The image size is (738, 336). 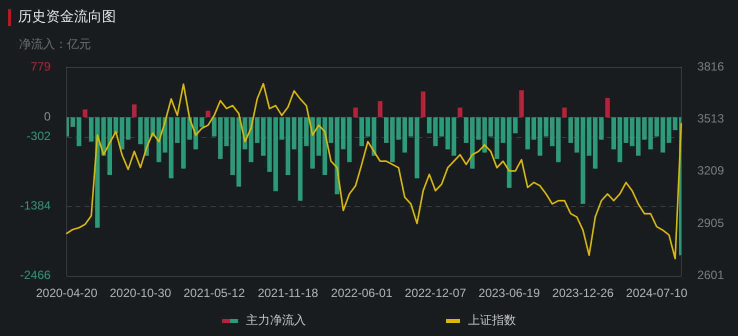 What do you see at coordinates (41, 67) in the screenshot?
I see `y-tick-label: 779` at bounding box center [41, 67].